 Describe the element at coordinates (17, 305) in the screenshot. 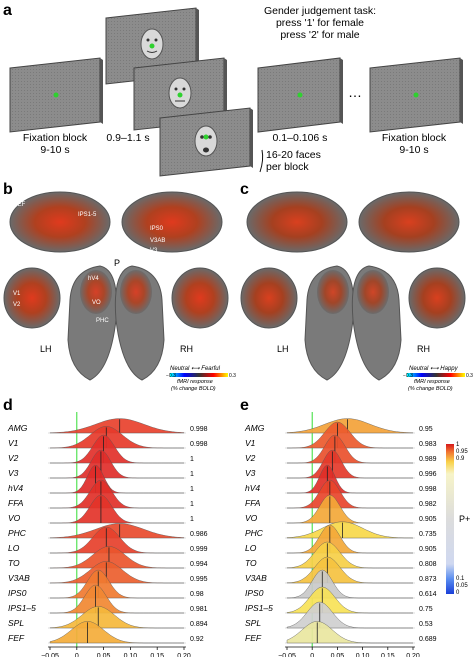

I see `roi-label-v2: V2` at that location.